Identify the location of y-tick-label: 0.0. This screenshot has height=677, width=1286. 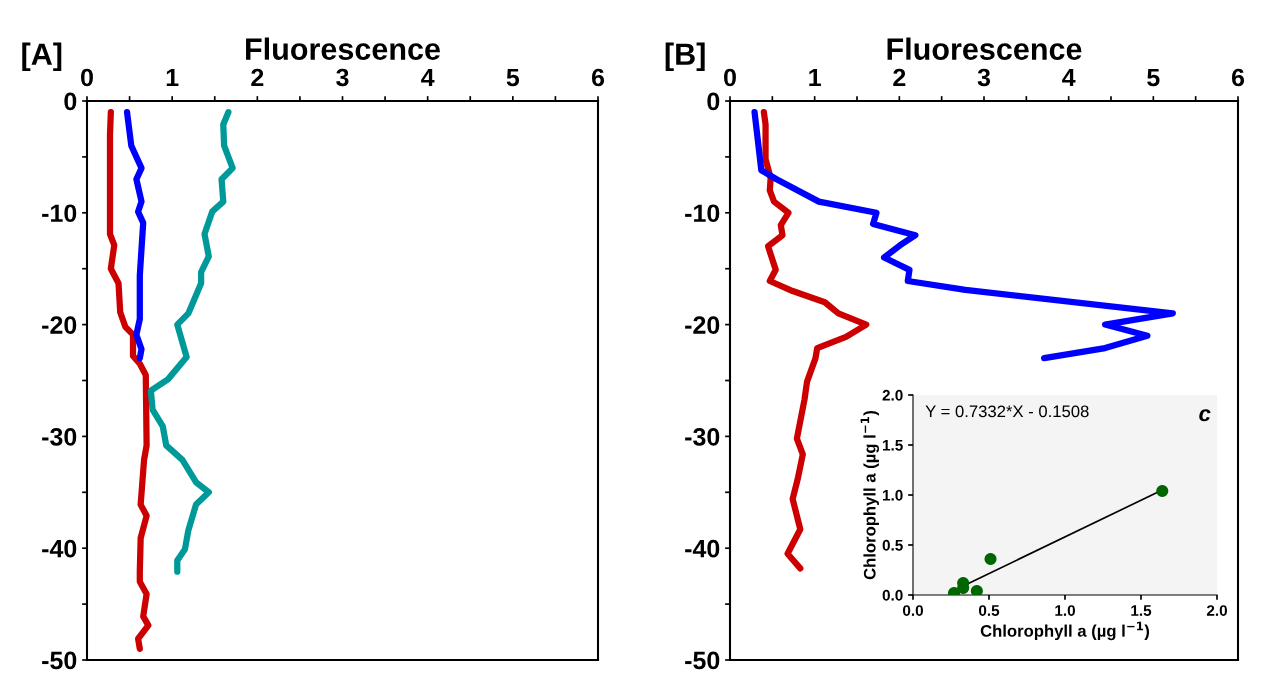
(892, 595).